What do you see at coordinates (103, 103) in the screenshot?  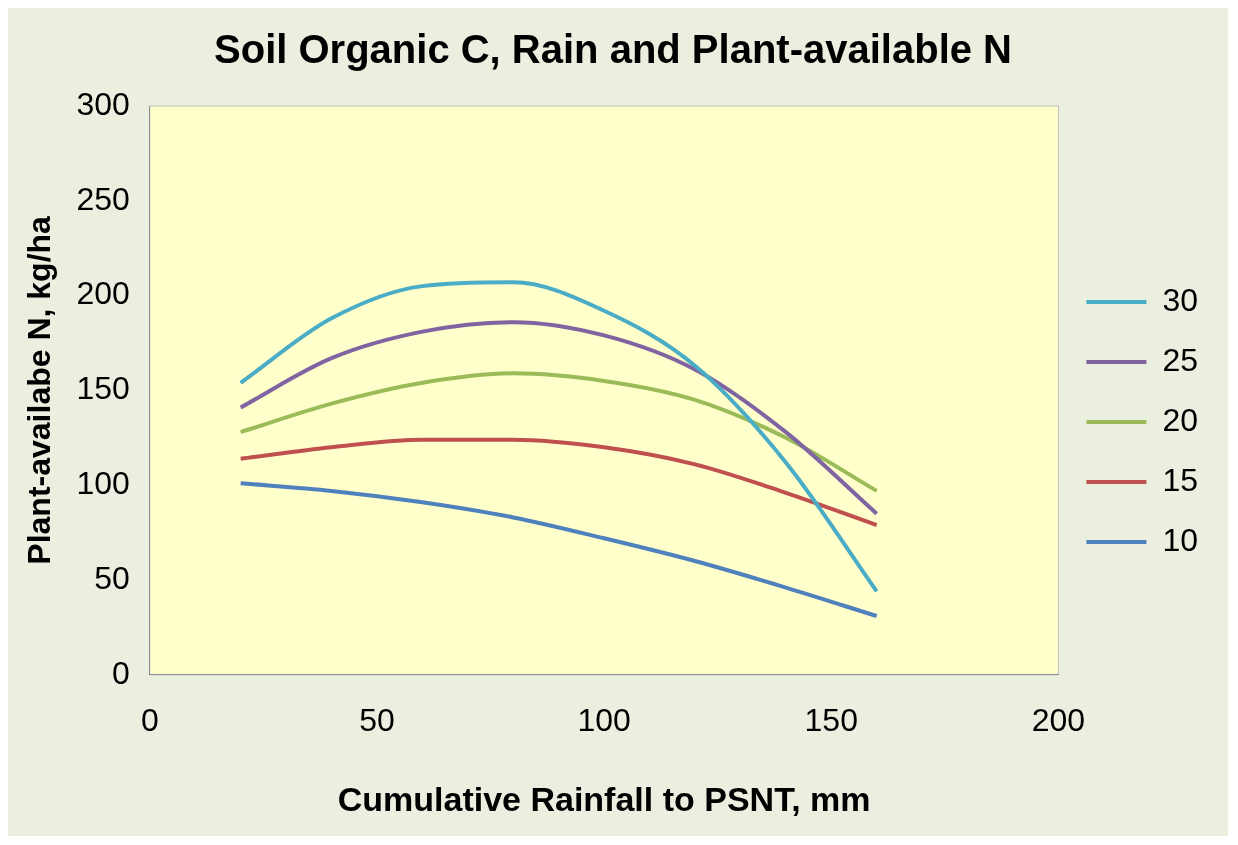 I see `y-tick-label: 300` at bounding box center [103, 103].